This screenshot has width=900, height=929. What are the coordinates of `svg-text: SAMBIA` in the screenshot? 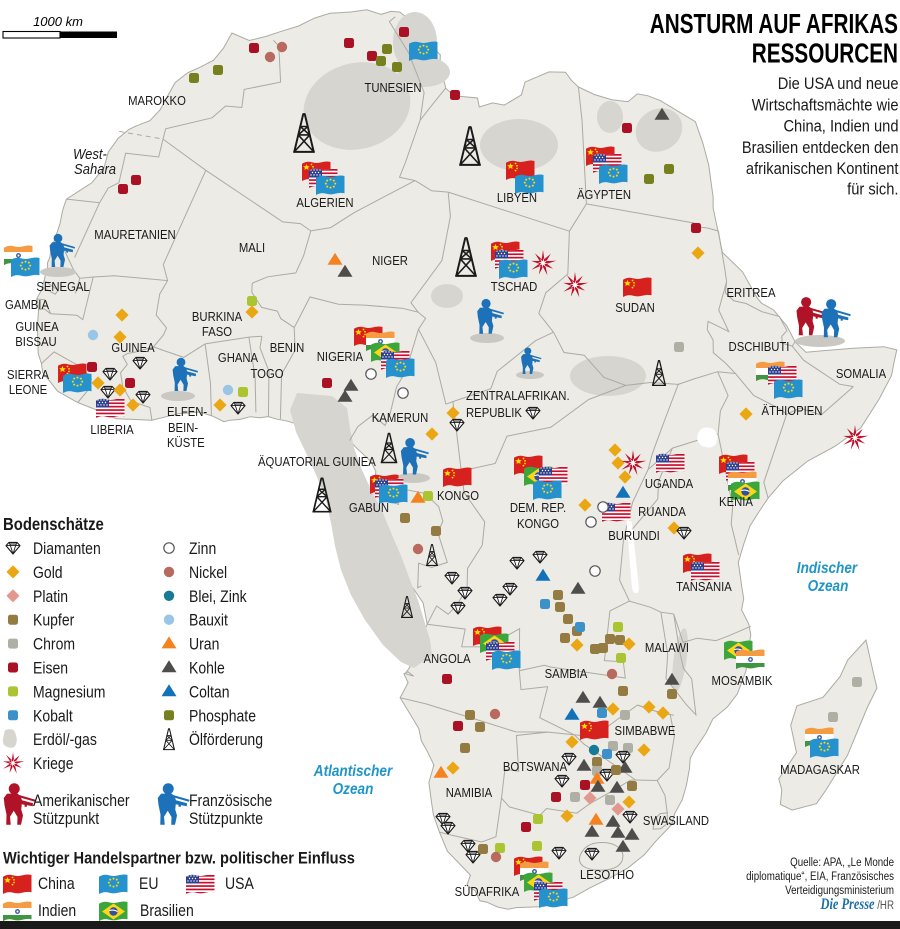 It's located at (567, 673).